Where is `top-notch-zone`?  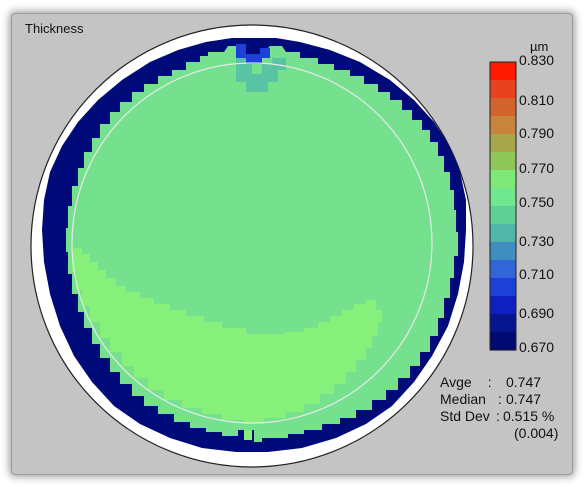 top-notch-zone is located at coordinates (261, 73).